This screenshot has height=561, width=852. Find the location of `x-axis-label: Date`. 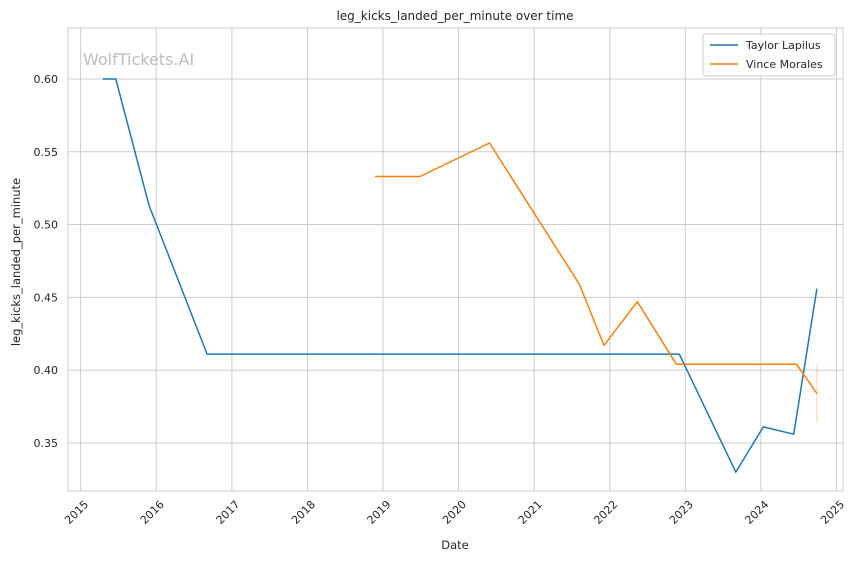

x-axis-label: Date is located at coordinates (455, 545).